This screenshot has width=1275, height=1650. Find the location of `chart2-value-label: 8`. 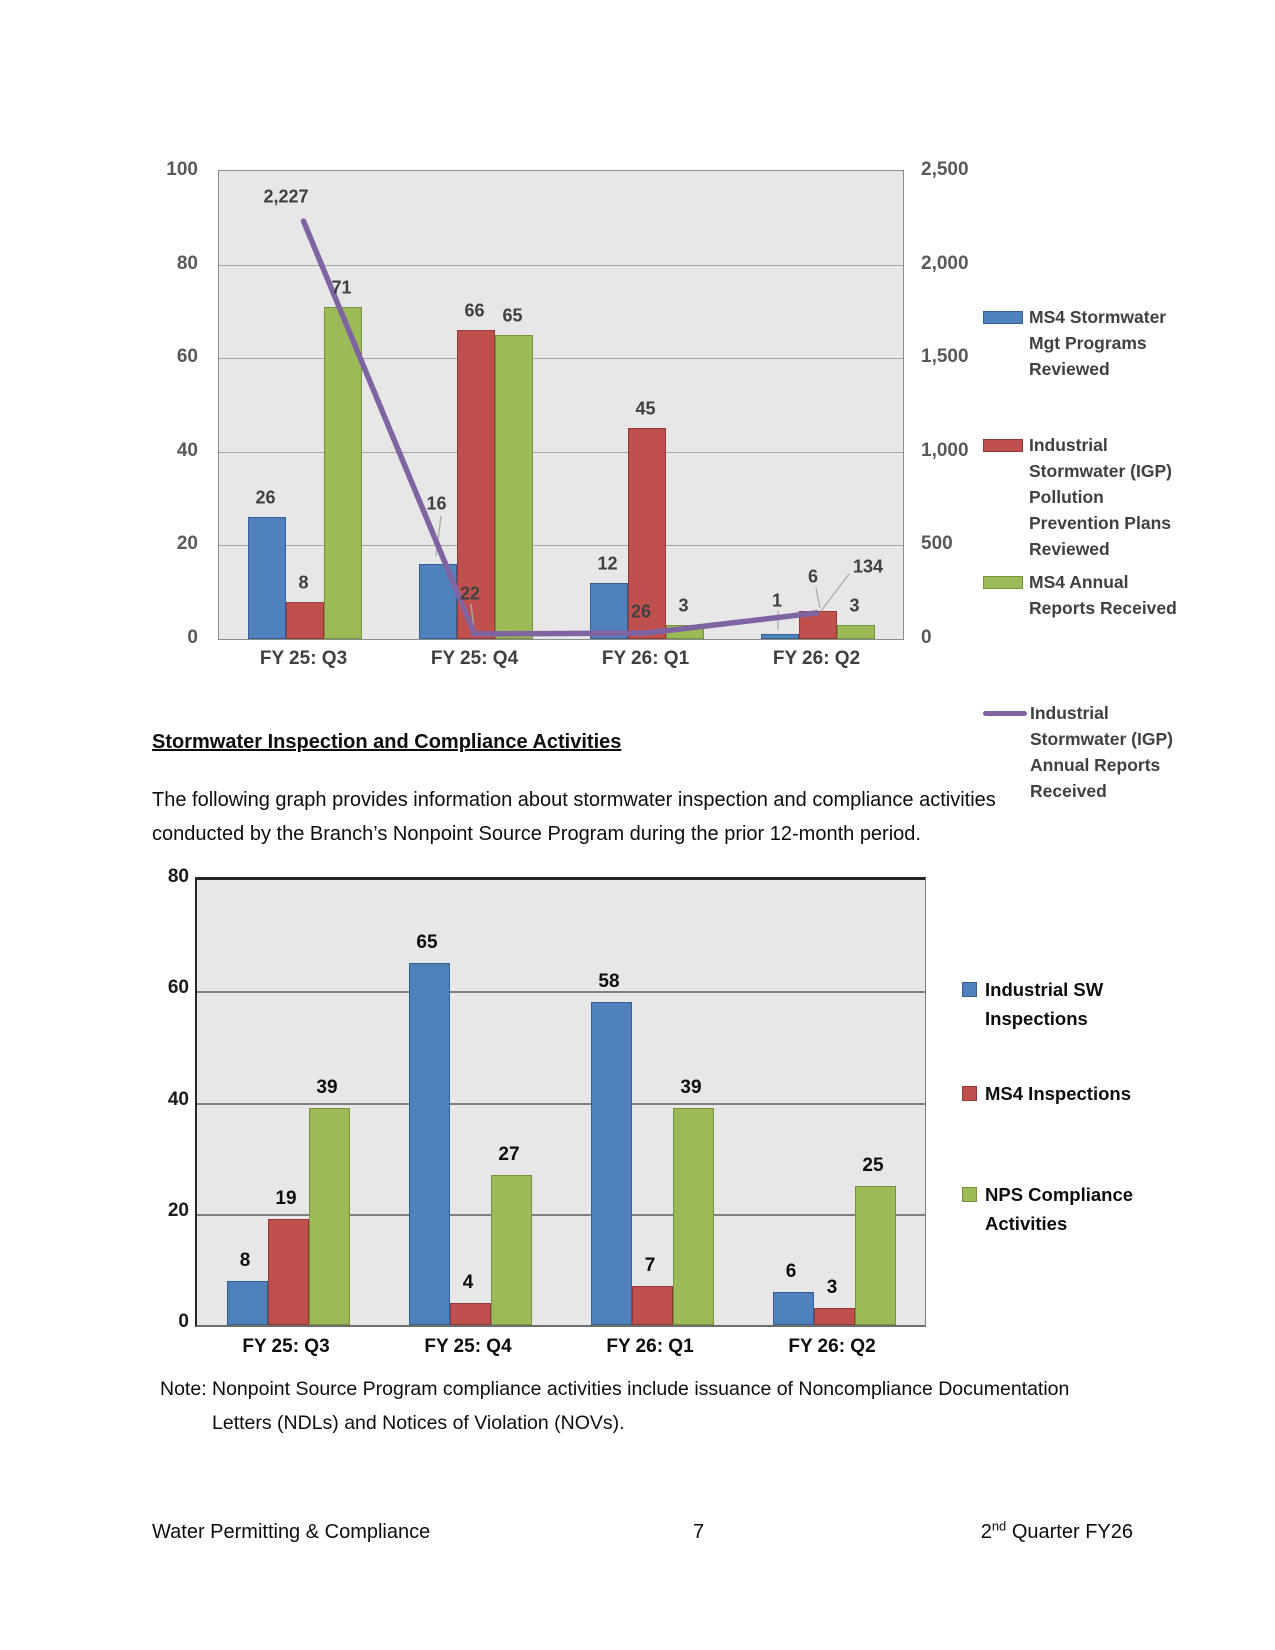

chart2-value-label: 8 is located at coordinates (245, 1260).